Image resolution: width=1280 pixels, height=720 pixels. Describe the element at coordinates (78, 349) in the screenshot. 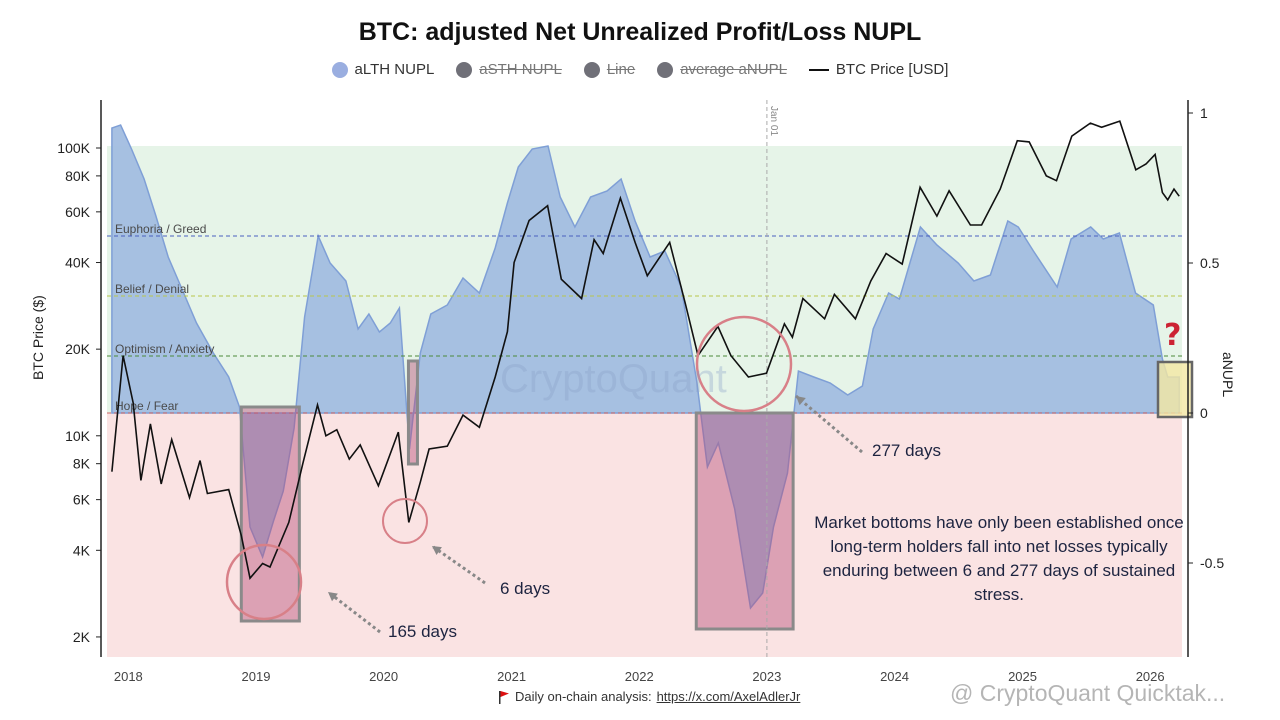

I see `y-left-tick-label: 20K` at that location.